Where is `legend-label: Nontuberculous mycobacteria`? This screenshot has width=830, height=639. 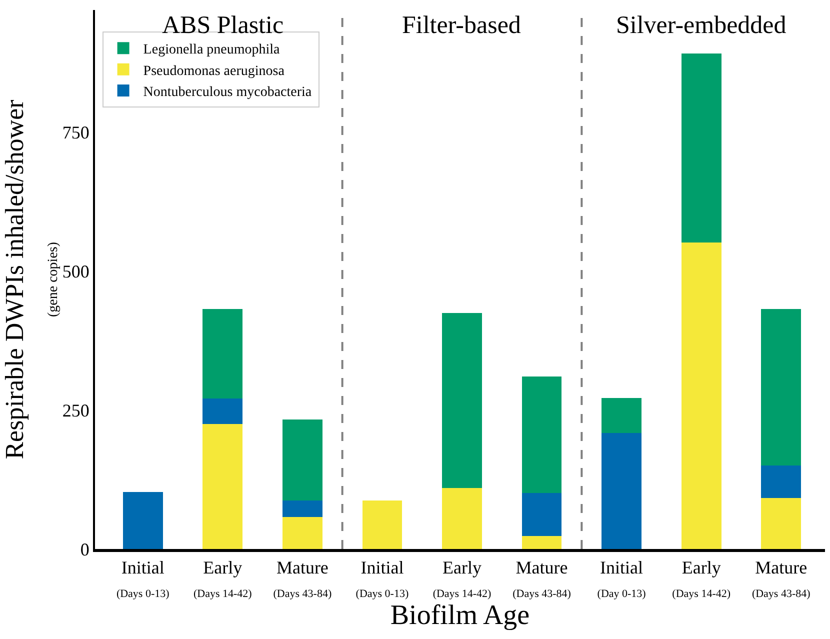
legend-label: Nontuberculous mycobacteria is located at coordinates (227, 92).